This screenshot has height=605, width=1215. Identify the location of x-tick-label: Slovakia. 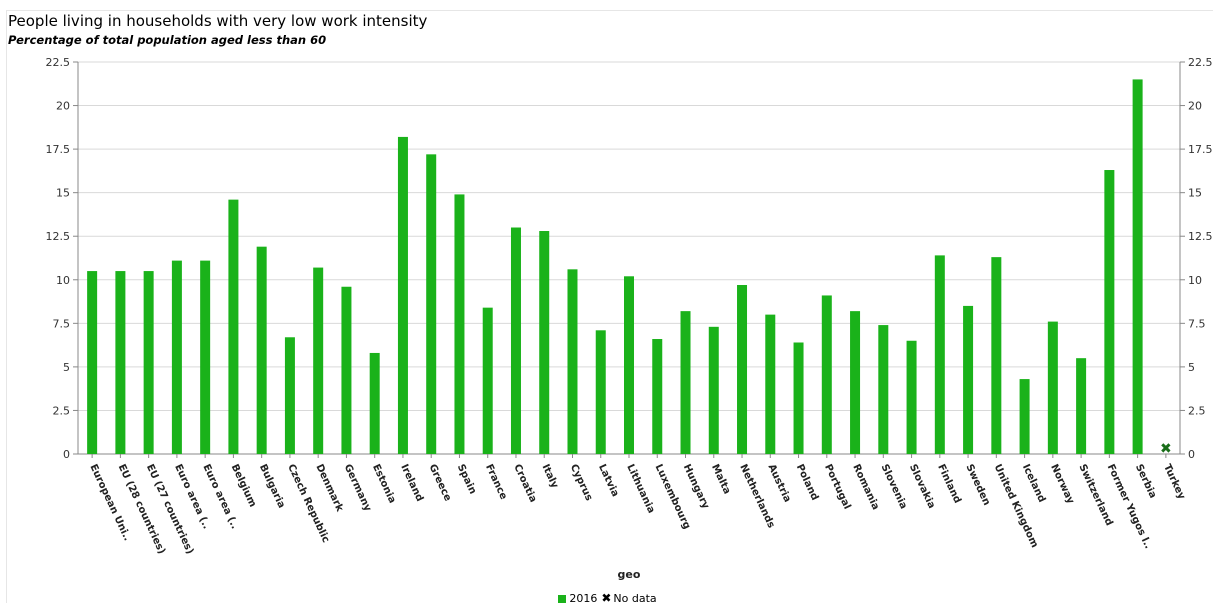
(922, 487).